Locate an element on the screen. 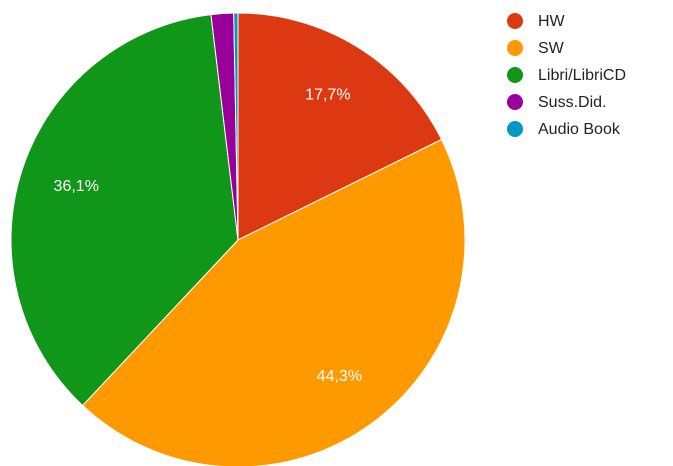 Image resolution: width=673 pixels, height=466 pixels. slice-label: 44,3% is located at coordinates (339, 376).